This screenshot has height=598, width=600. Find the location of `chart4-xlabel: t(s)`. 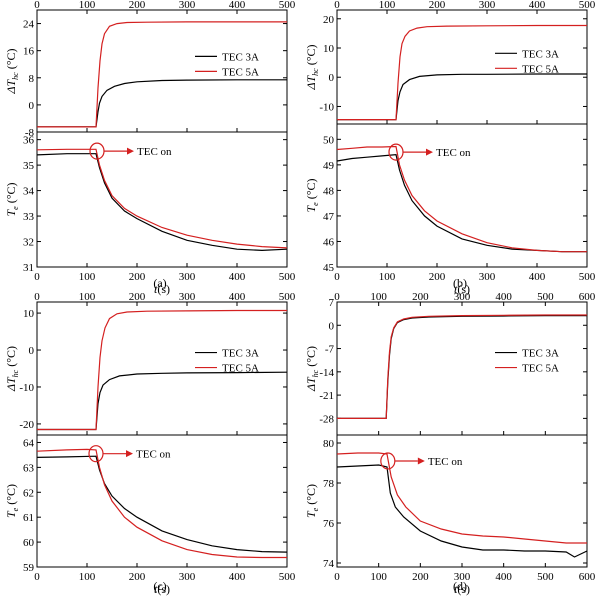

chart4-xlabel: t(s) is located at coordinates (462, 589).